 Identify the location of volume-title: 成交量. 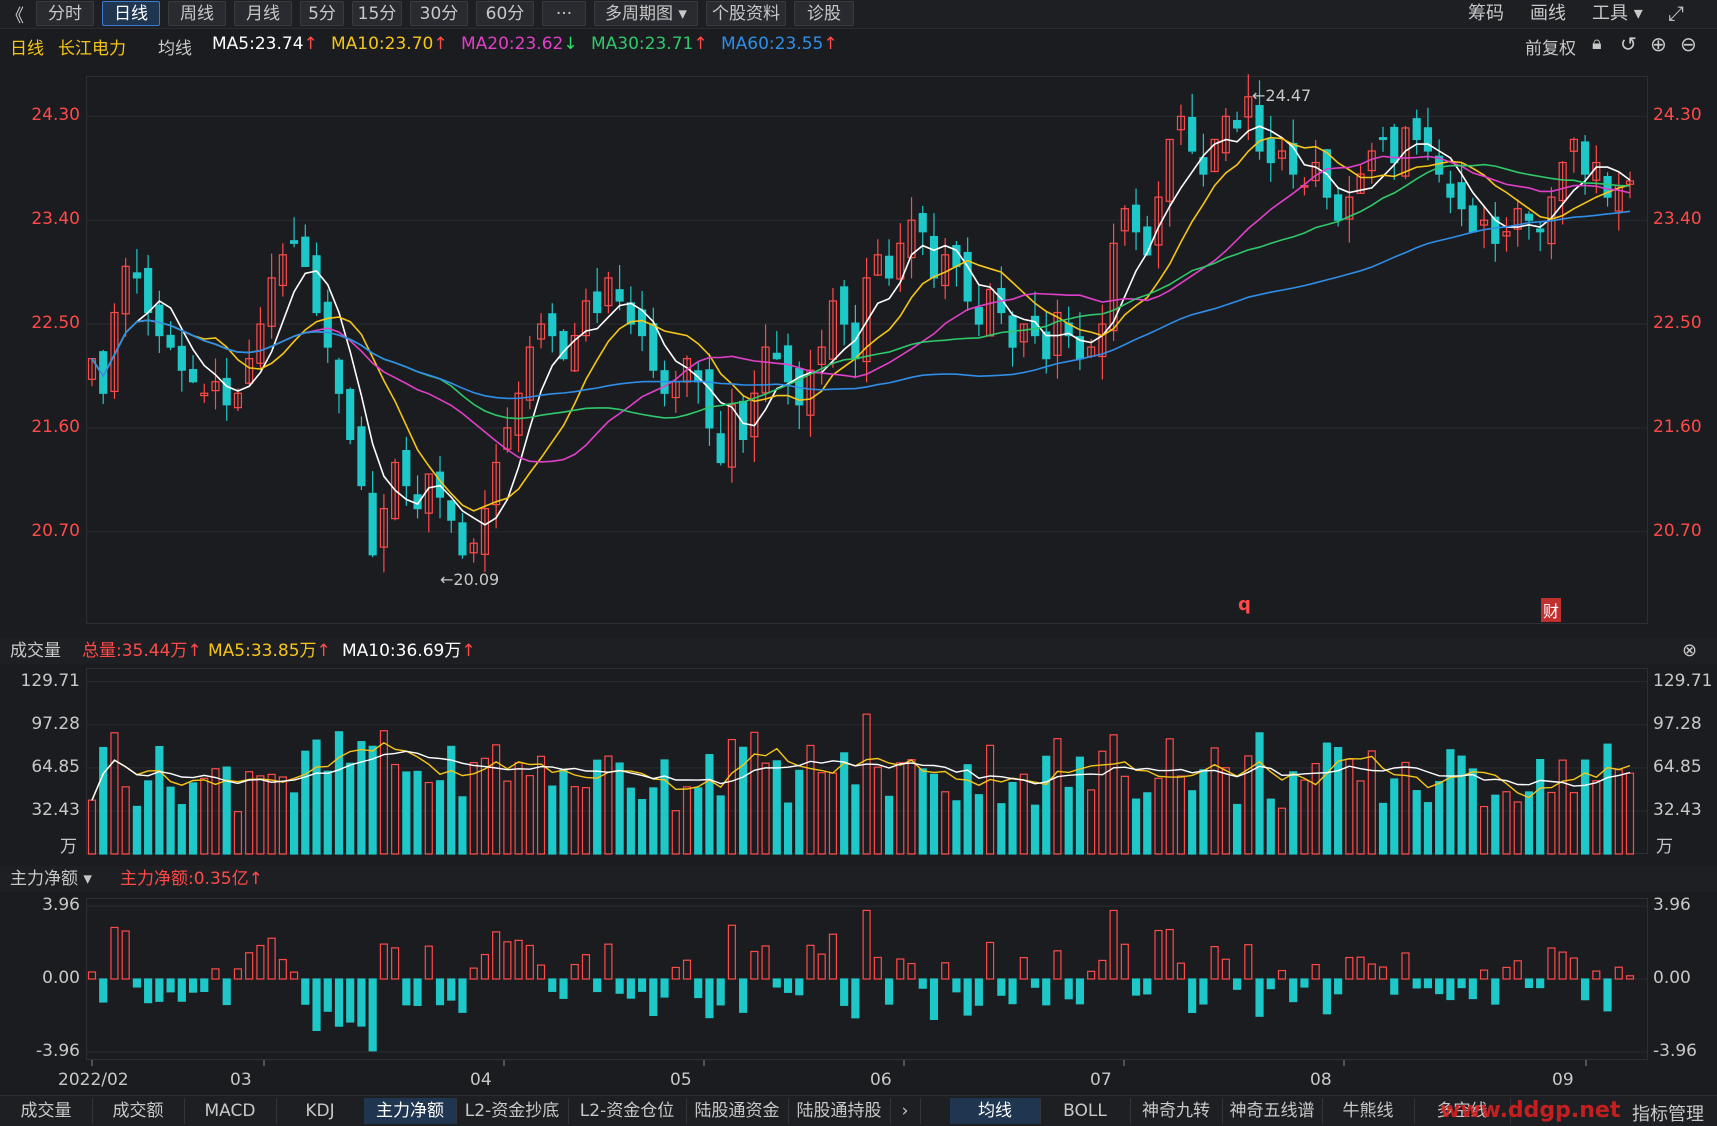
(35, 651).